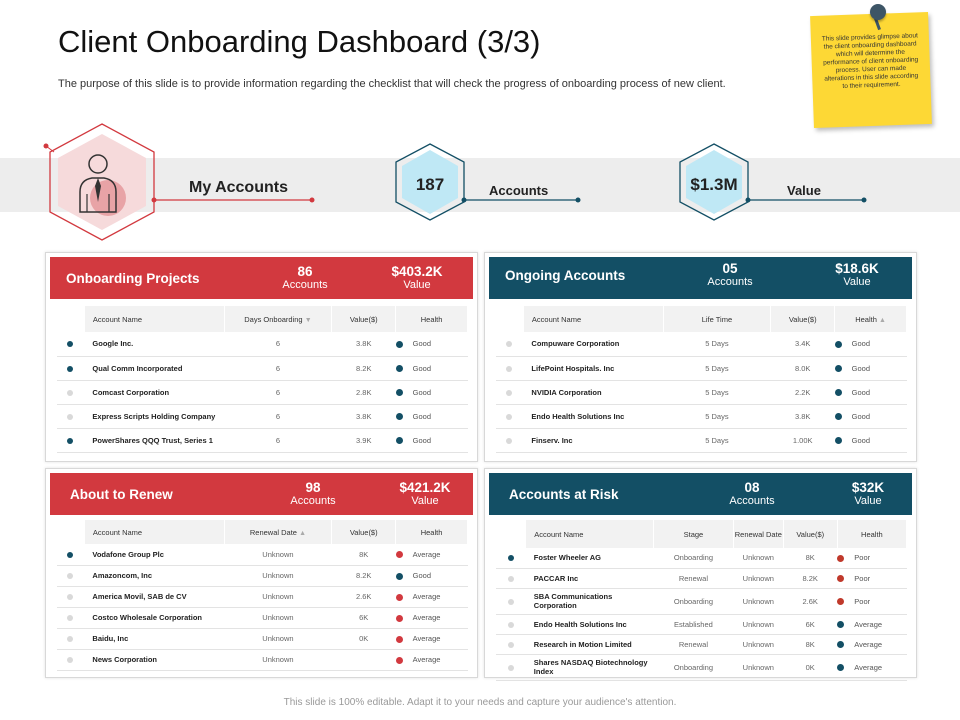  What do you see at coordinates (589, 578) in the screenshot?
I see `account-name-cell: PACCAR Inc` at bounding box center [589, 578].